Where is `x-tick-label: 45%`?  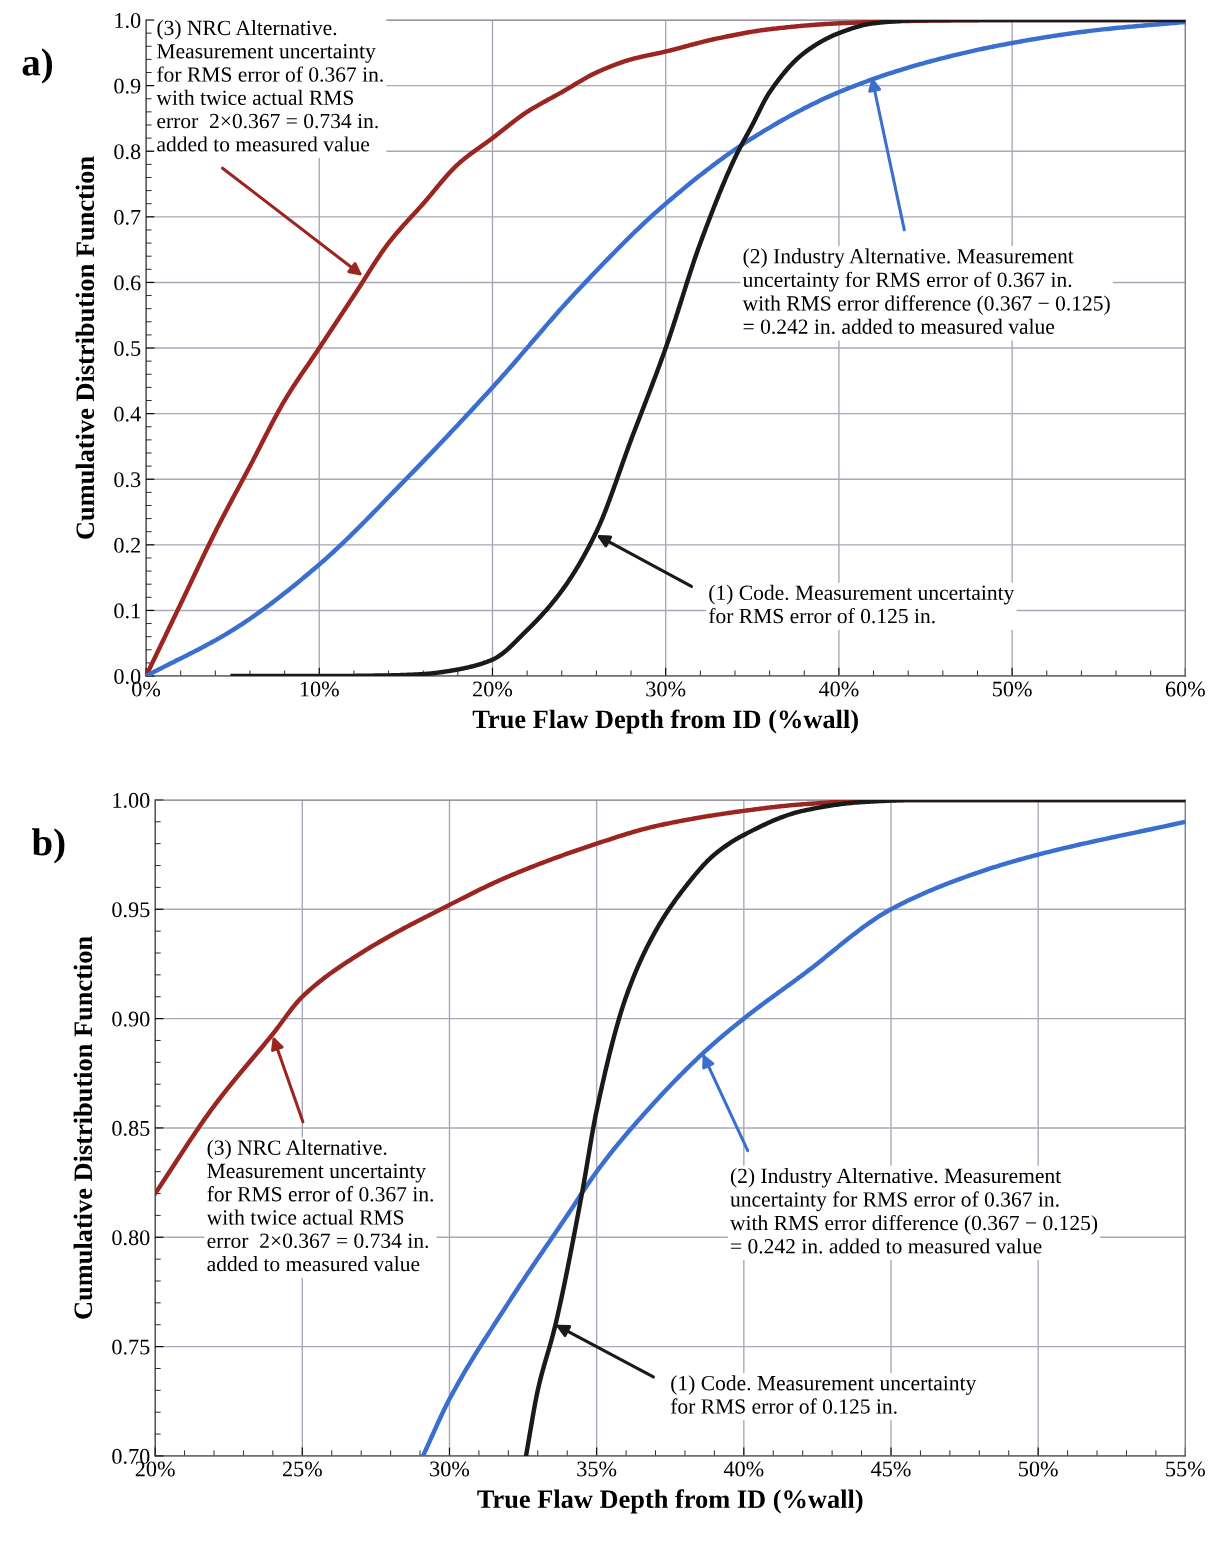 x-tick-label: 45% is located at coordinates (891, 1469).